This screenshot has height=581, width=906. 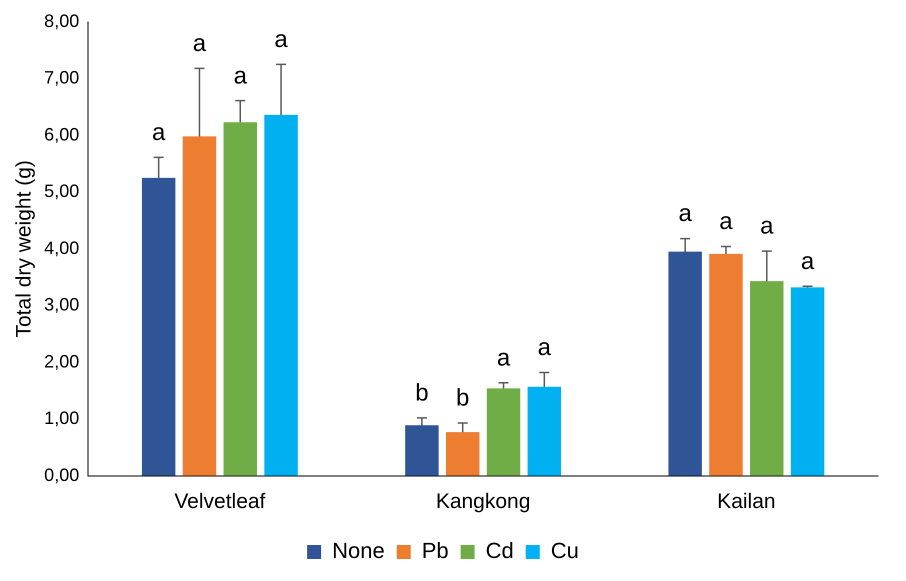 What do you see at coordinates (62, 418) in the screenshot?
I see `y-tick-label: 1,00` at bounding box center [62, 418].